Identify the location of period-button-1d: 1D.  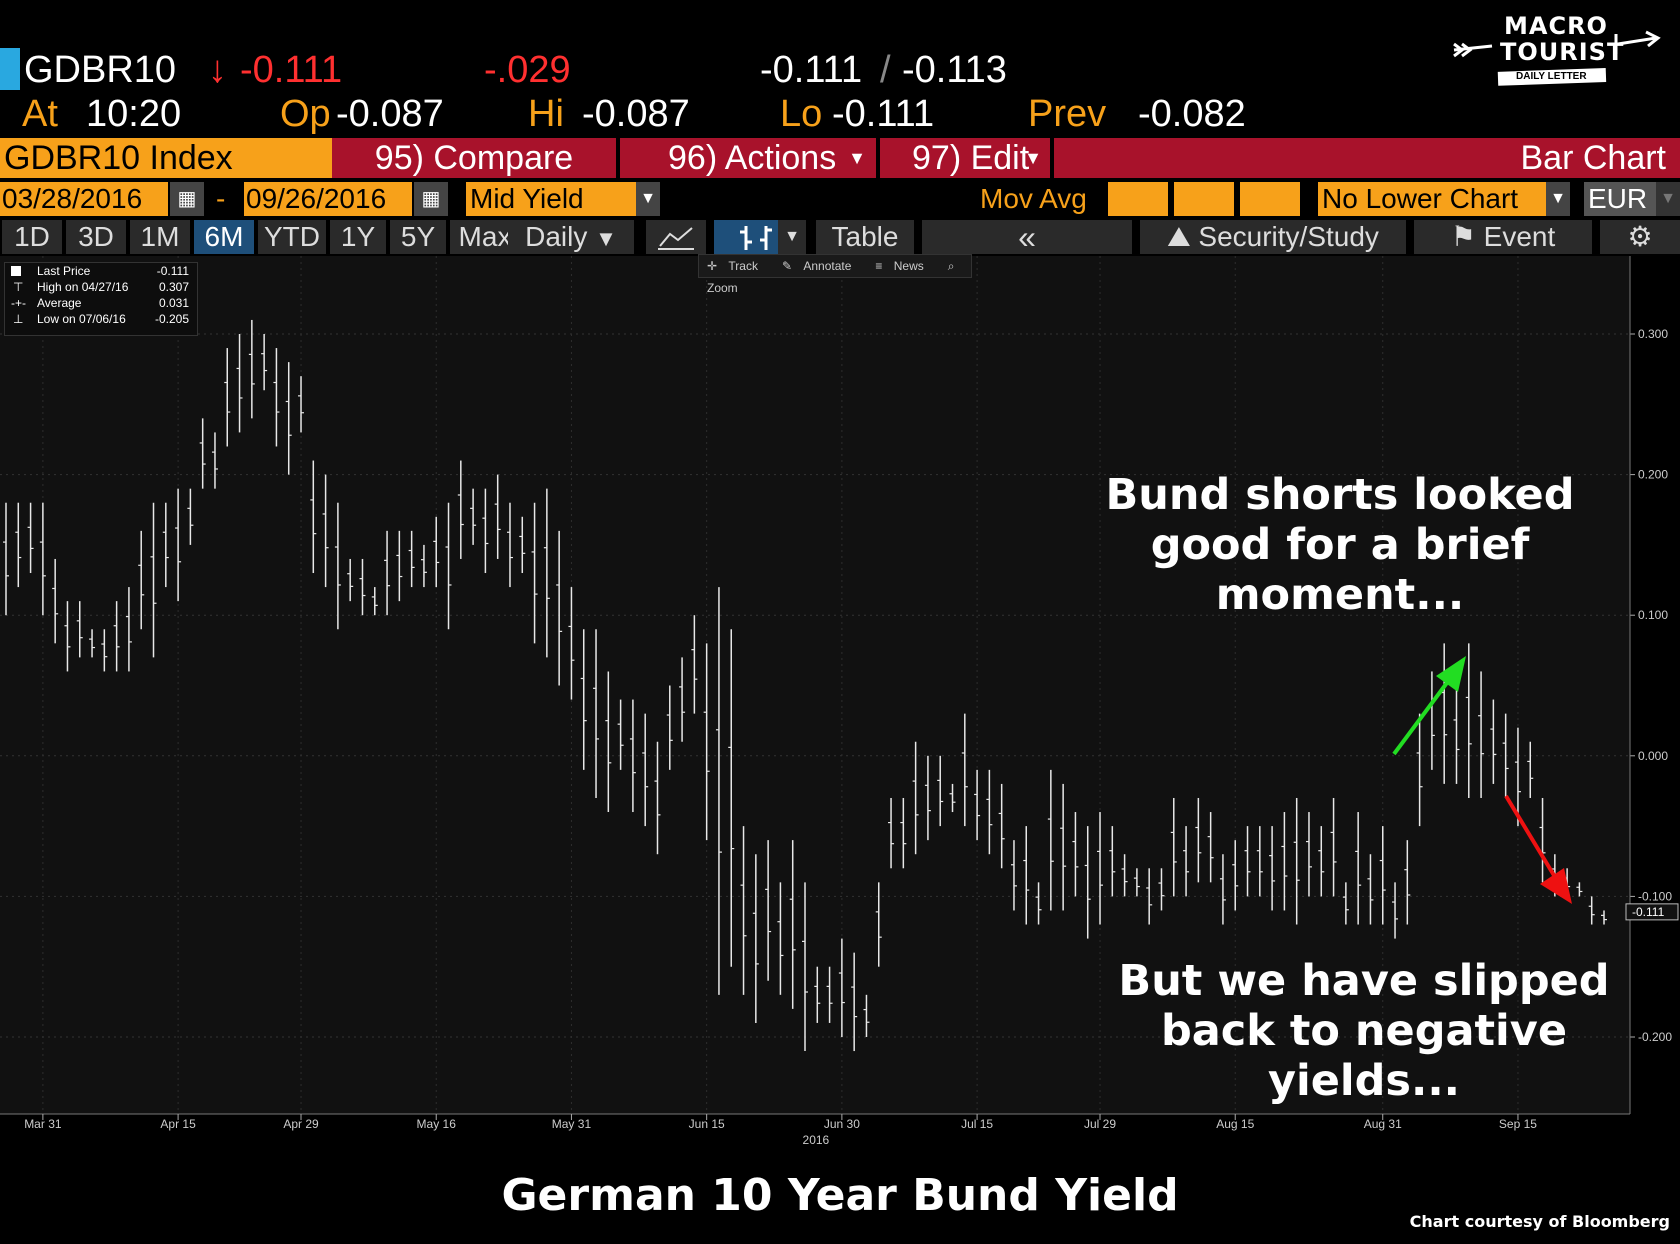
(32, 237).